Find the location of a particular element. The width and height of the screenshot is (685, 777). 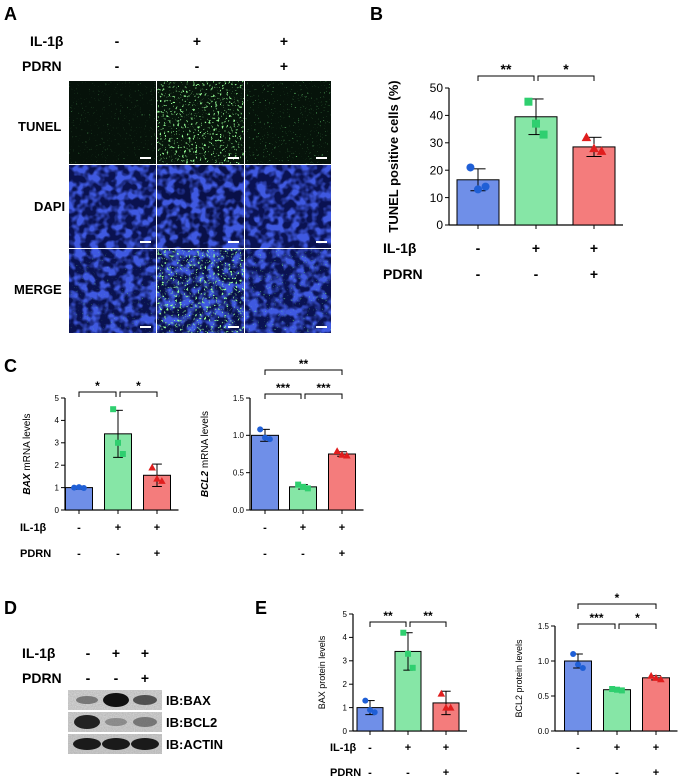

blot-label-actin: IB:ACTIN is located at coordinates (194, 744).